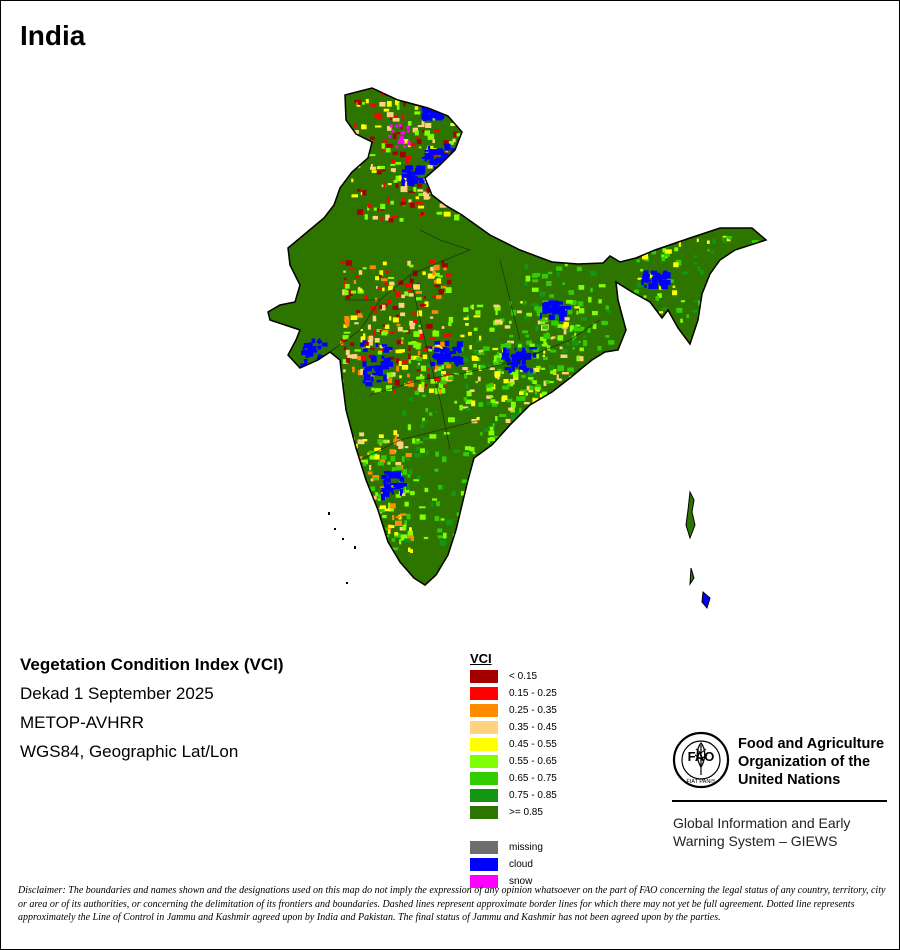 The width and height of the screenshot is (900, 950). I want to click on giews-line: Global Information and Early, so click(762, 823).